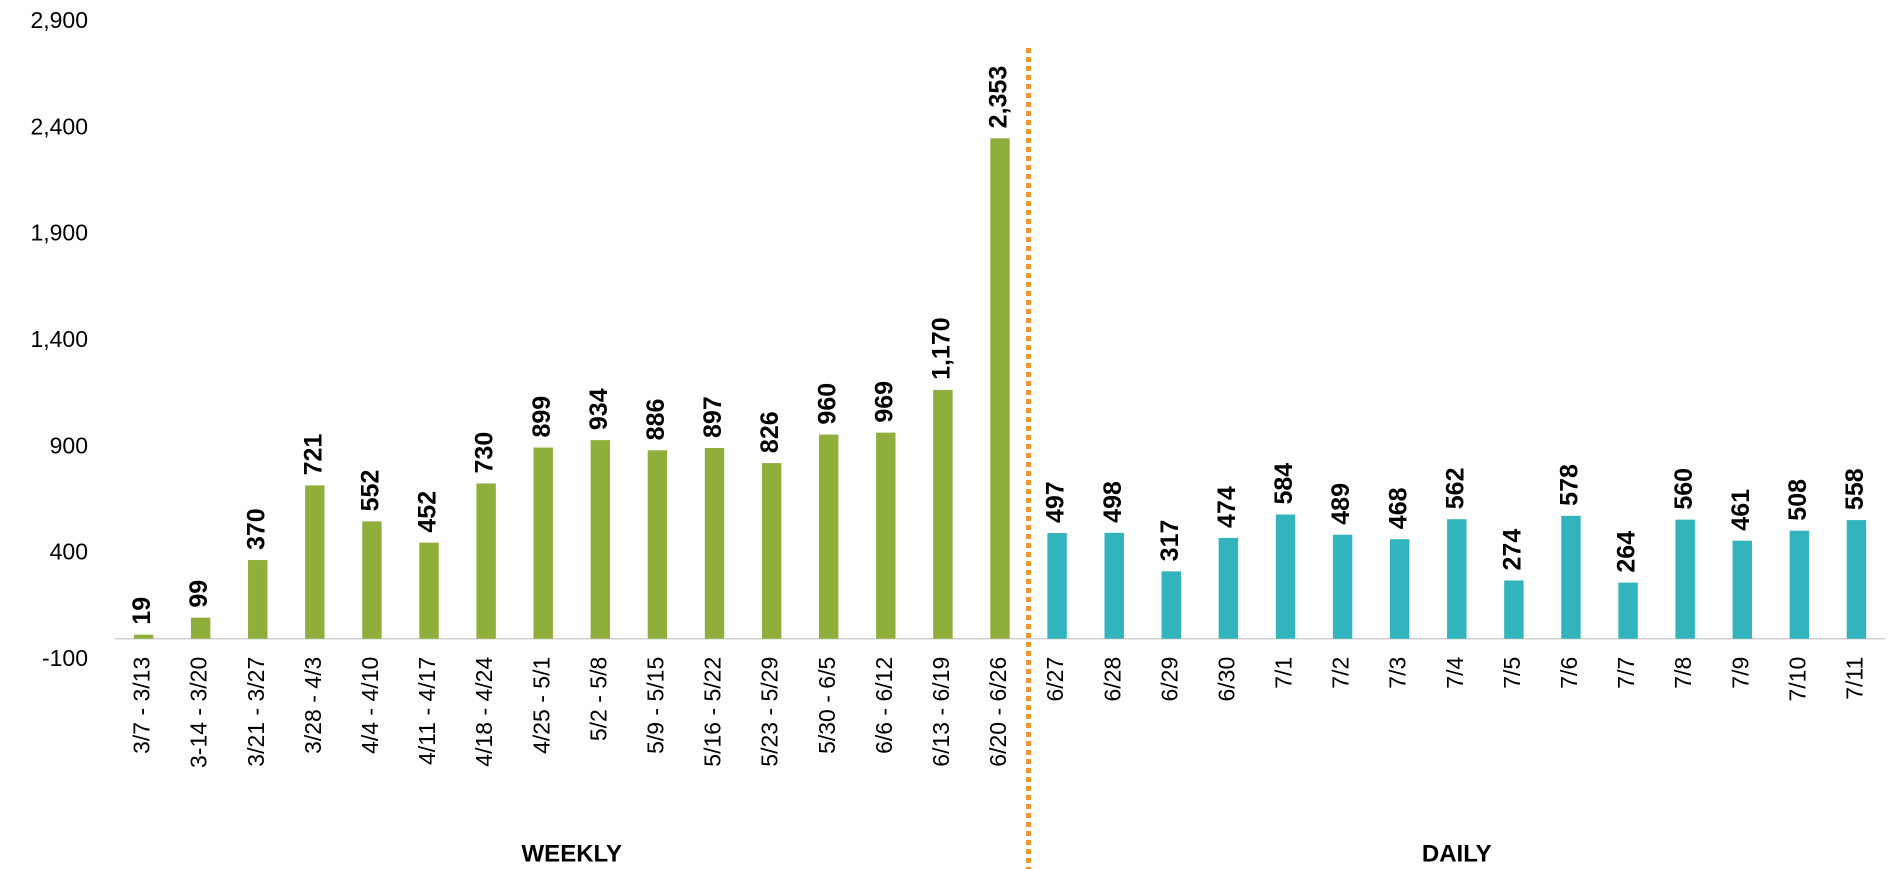 The image size is (1890, 869). What do you see at coordinates (942, 348) in the screenshot?
I see `data-label: 1,170` at bounding box center [942, 348].